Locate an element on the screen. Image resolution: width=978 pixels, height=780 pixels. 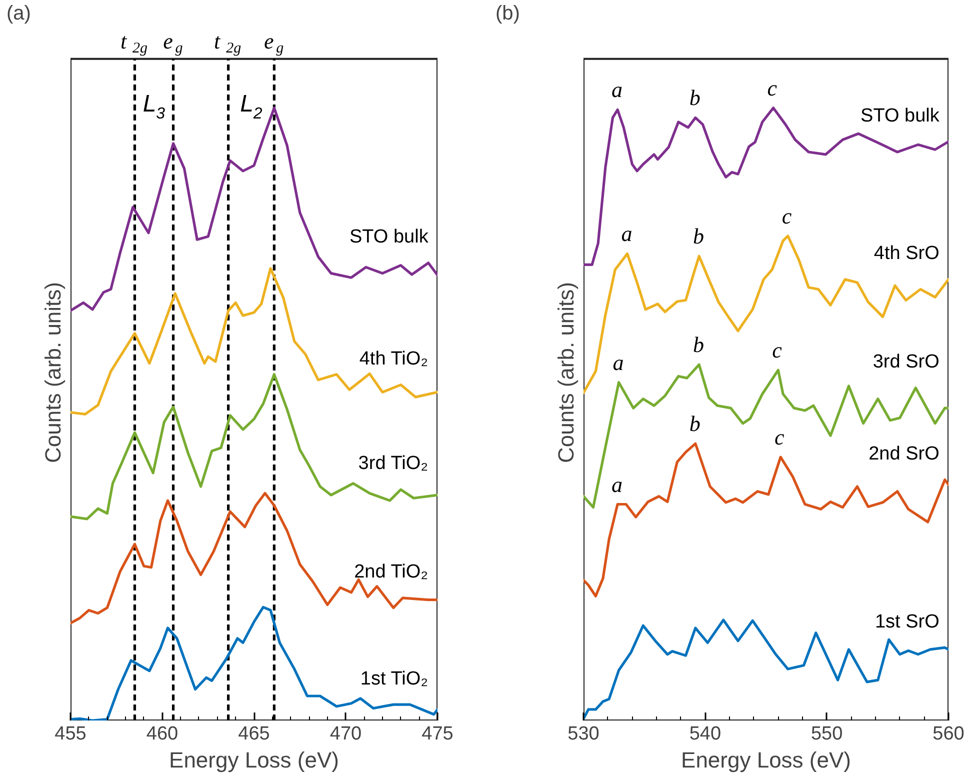
series-label: 1st TiO₂ is located at coordinates (394, 679).